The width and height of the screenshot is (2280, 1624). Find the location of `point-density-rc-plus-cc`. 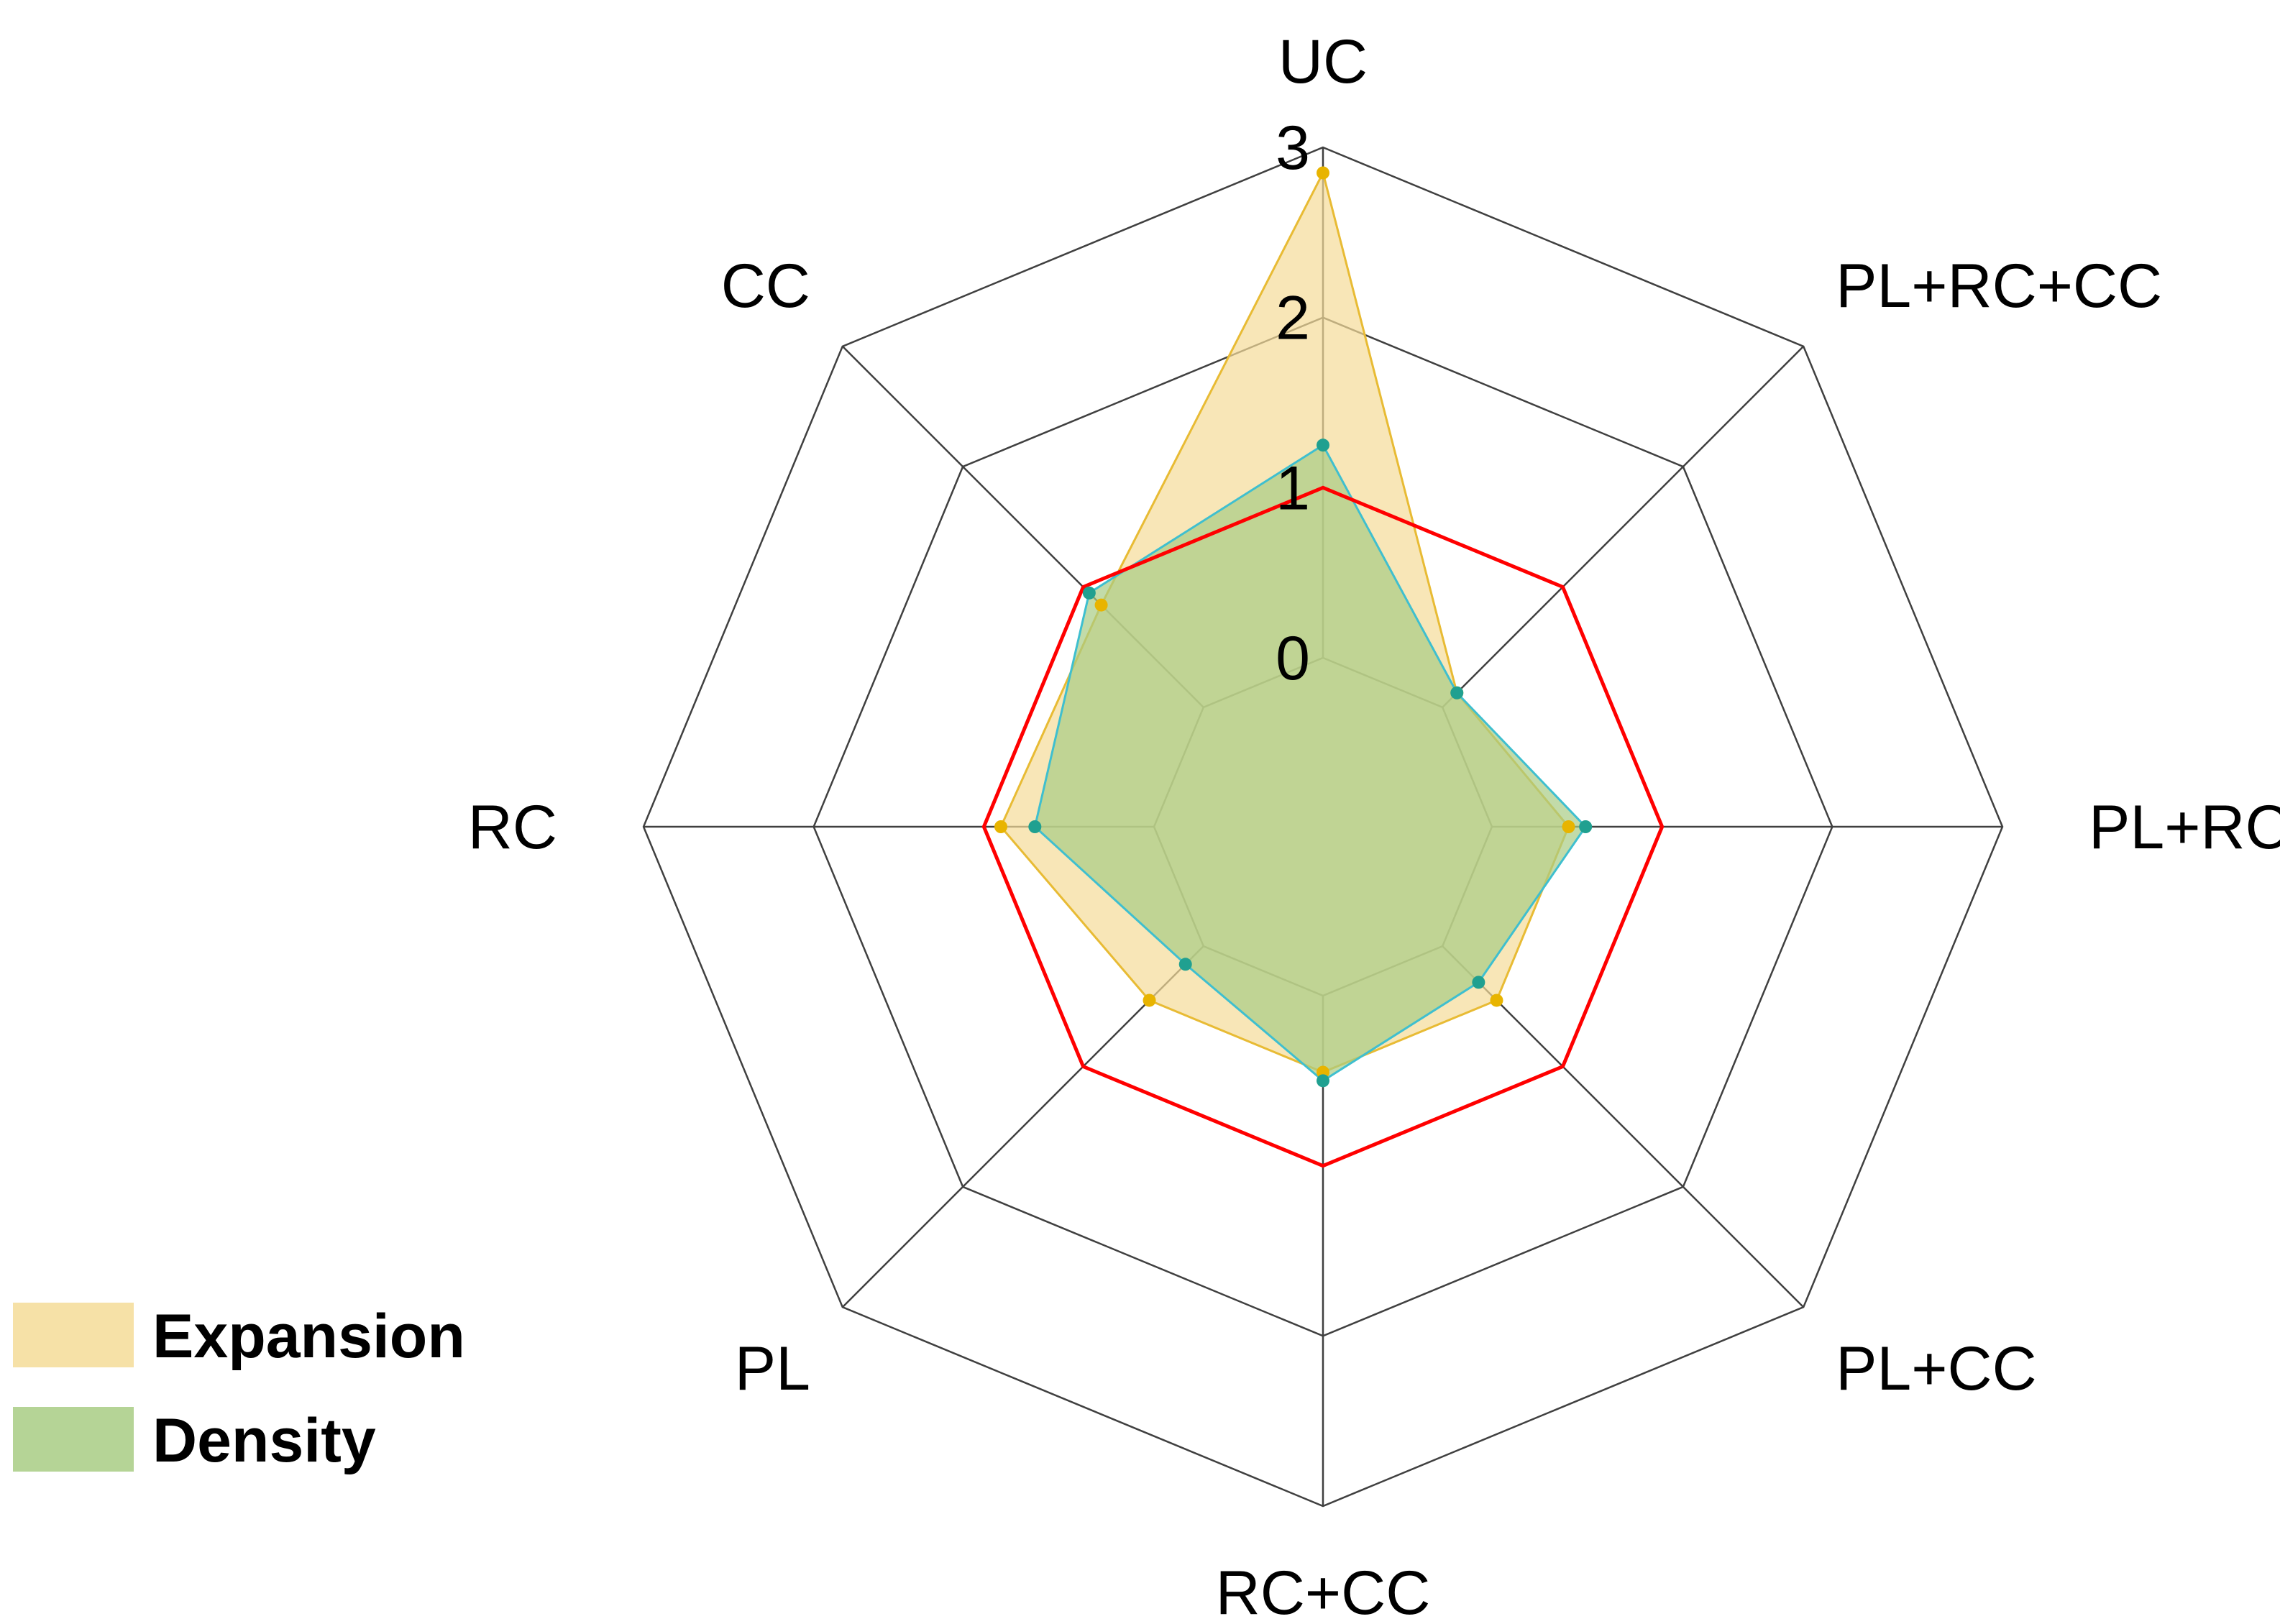

point-density-rc-plus-cc is located at coordinates (1323, 1081).